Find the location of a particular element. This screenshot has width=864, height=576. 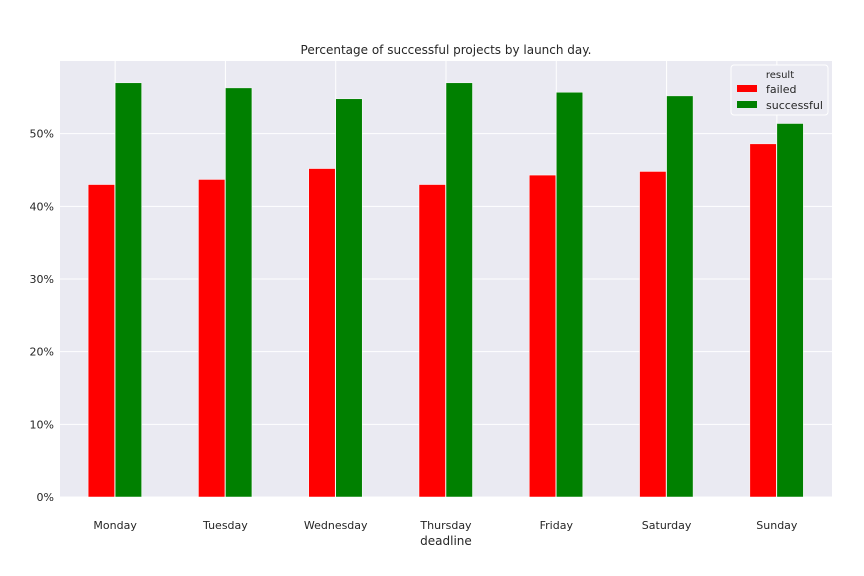

bar-failed-saturday is located at coordinates (653, 334).